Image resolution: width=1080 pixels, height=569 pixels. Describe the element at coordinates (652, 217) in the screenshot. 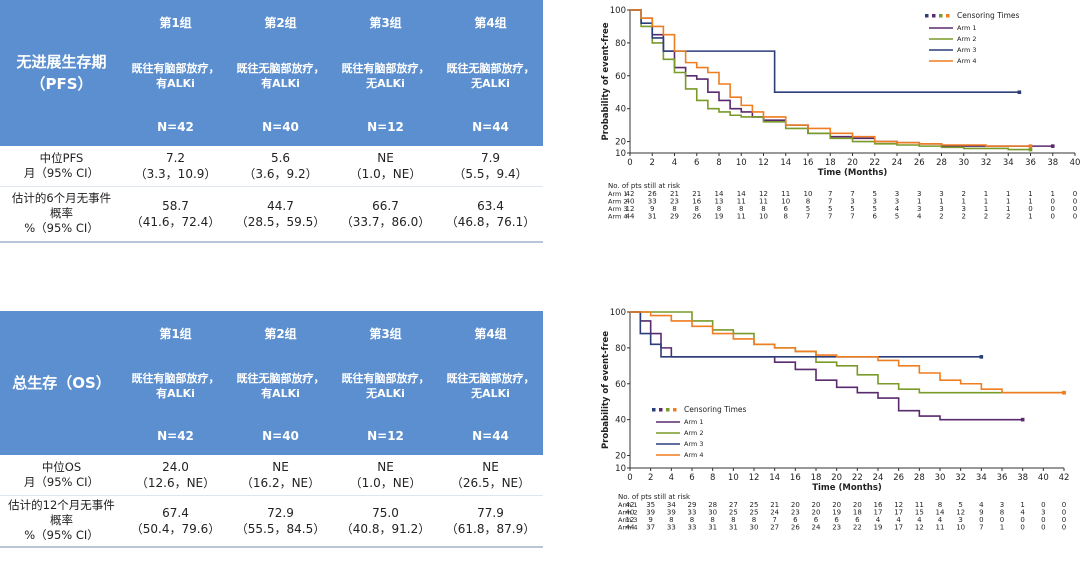

I see `pfs-risk-value: 31` at that location.